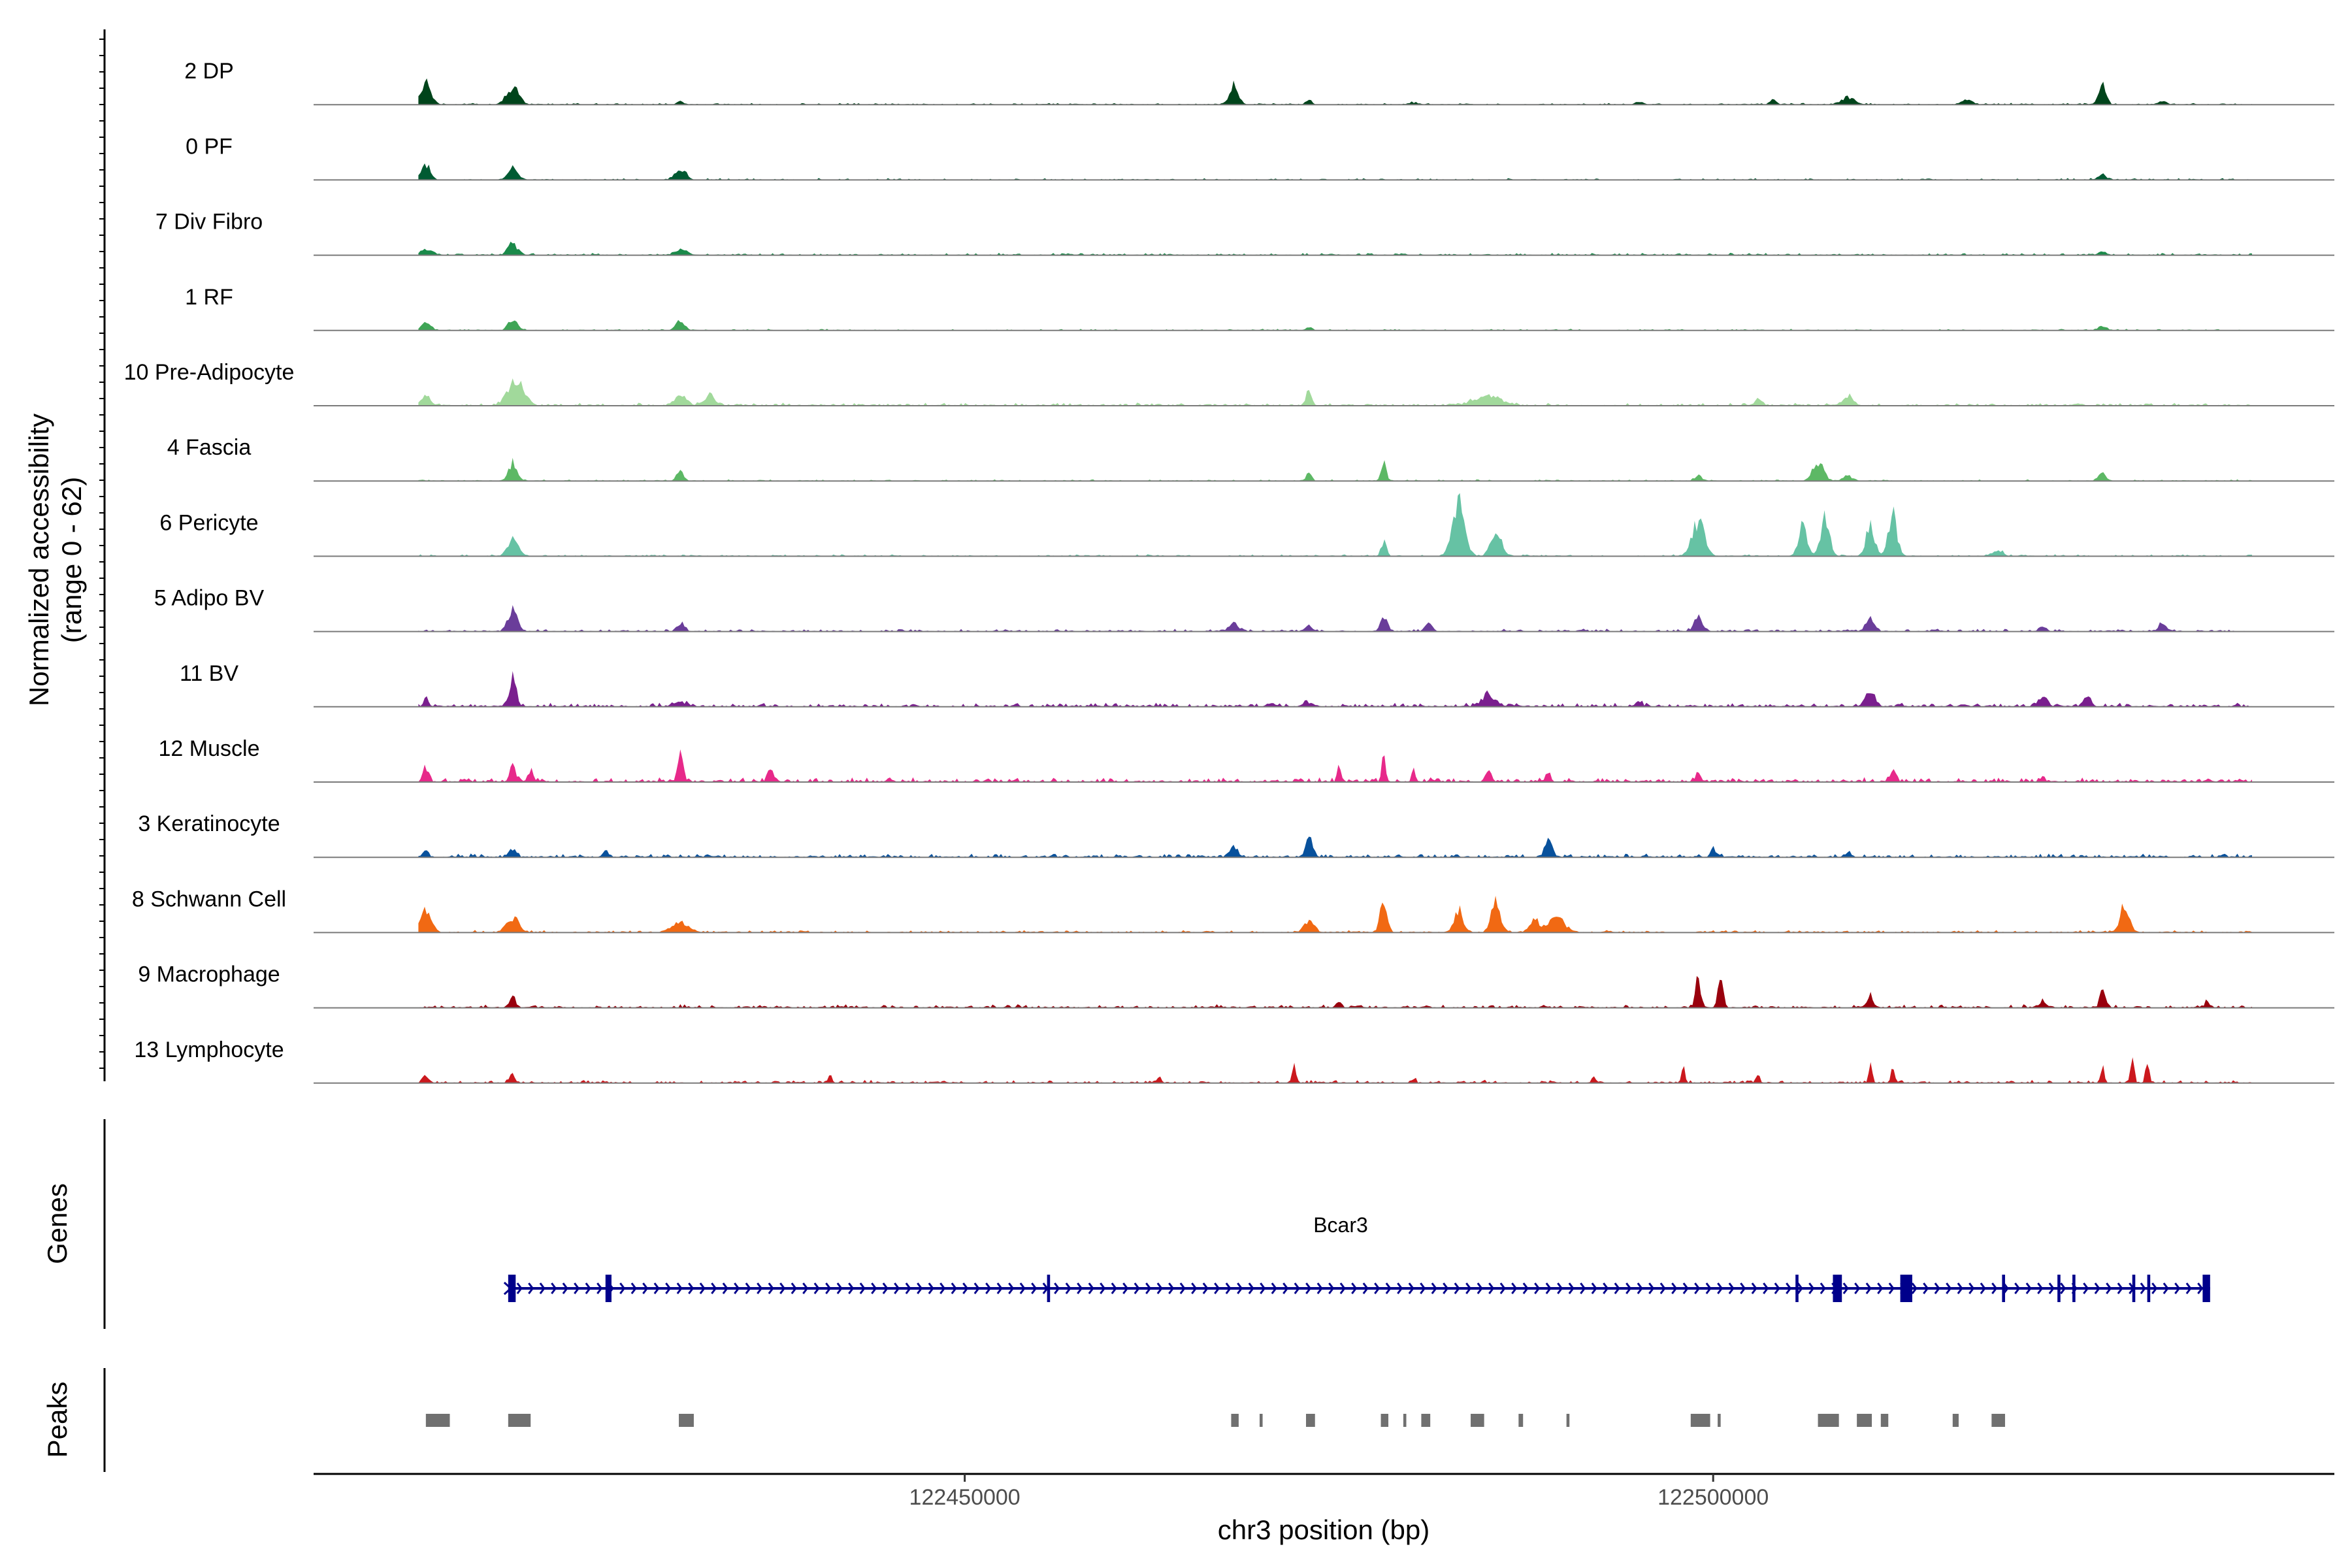 Image resolution: width=2352 pixels, height=1568 pixels. Describe the element at coordinates (1259, 308) in the screenshot. I see `track-1-rf: 1 RF` at that location.